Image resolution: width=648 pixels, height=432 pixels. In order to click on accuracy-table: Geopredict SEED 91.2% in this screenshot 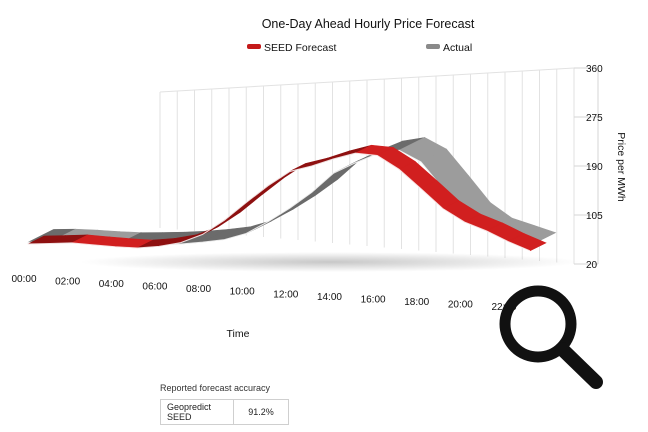, I will do `click(224, 412)`.